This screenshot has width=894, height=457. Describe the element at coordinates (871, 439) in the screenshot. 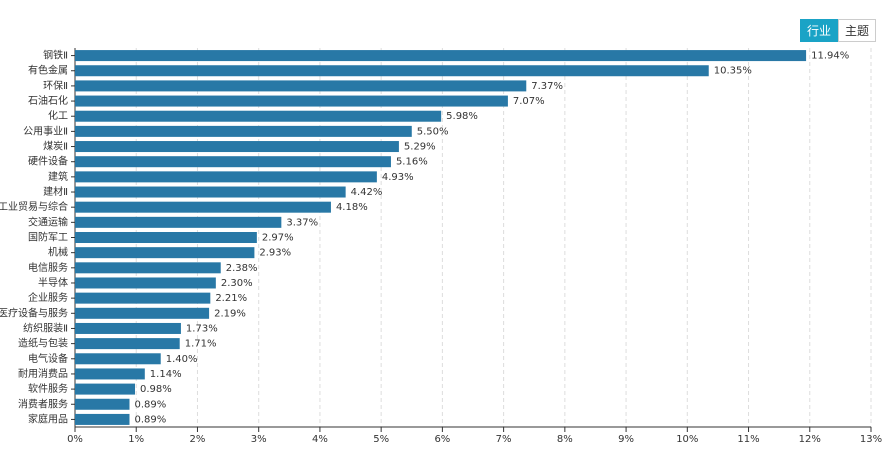

I see `x-tick-label: 13%` at that location.